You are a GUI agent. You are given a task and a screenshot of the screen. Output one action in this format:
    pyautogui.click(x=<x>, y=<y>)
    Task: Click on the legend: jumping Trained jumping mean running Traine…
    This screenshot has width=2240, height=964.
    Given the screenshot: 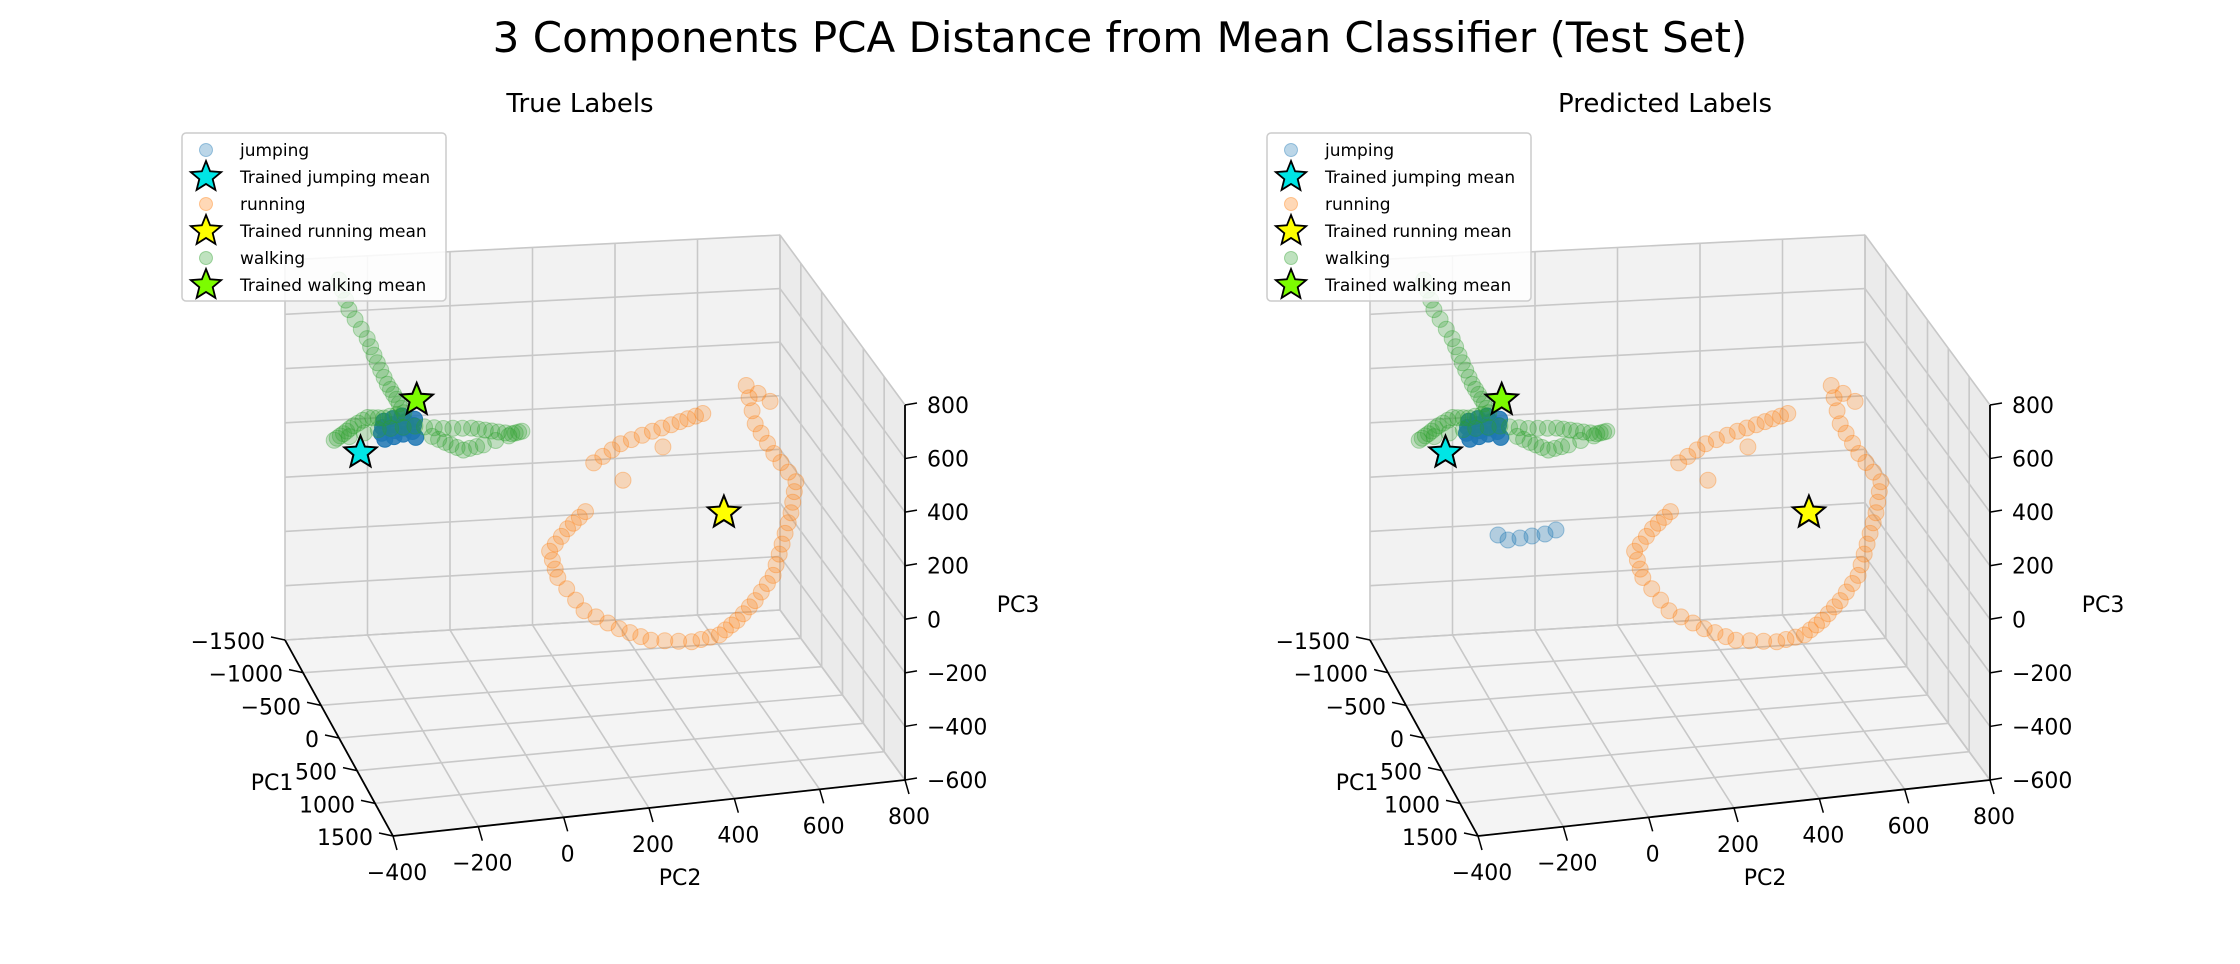 What is the action you would take?
    pyautogui.click(x=1399, y=217)
    